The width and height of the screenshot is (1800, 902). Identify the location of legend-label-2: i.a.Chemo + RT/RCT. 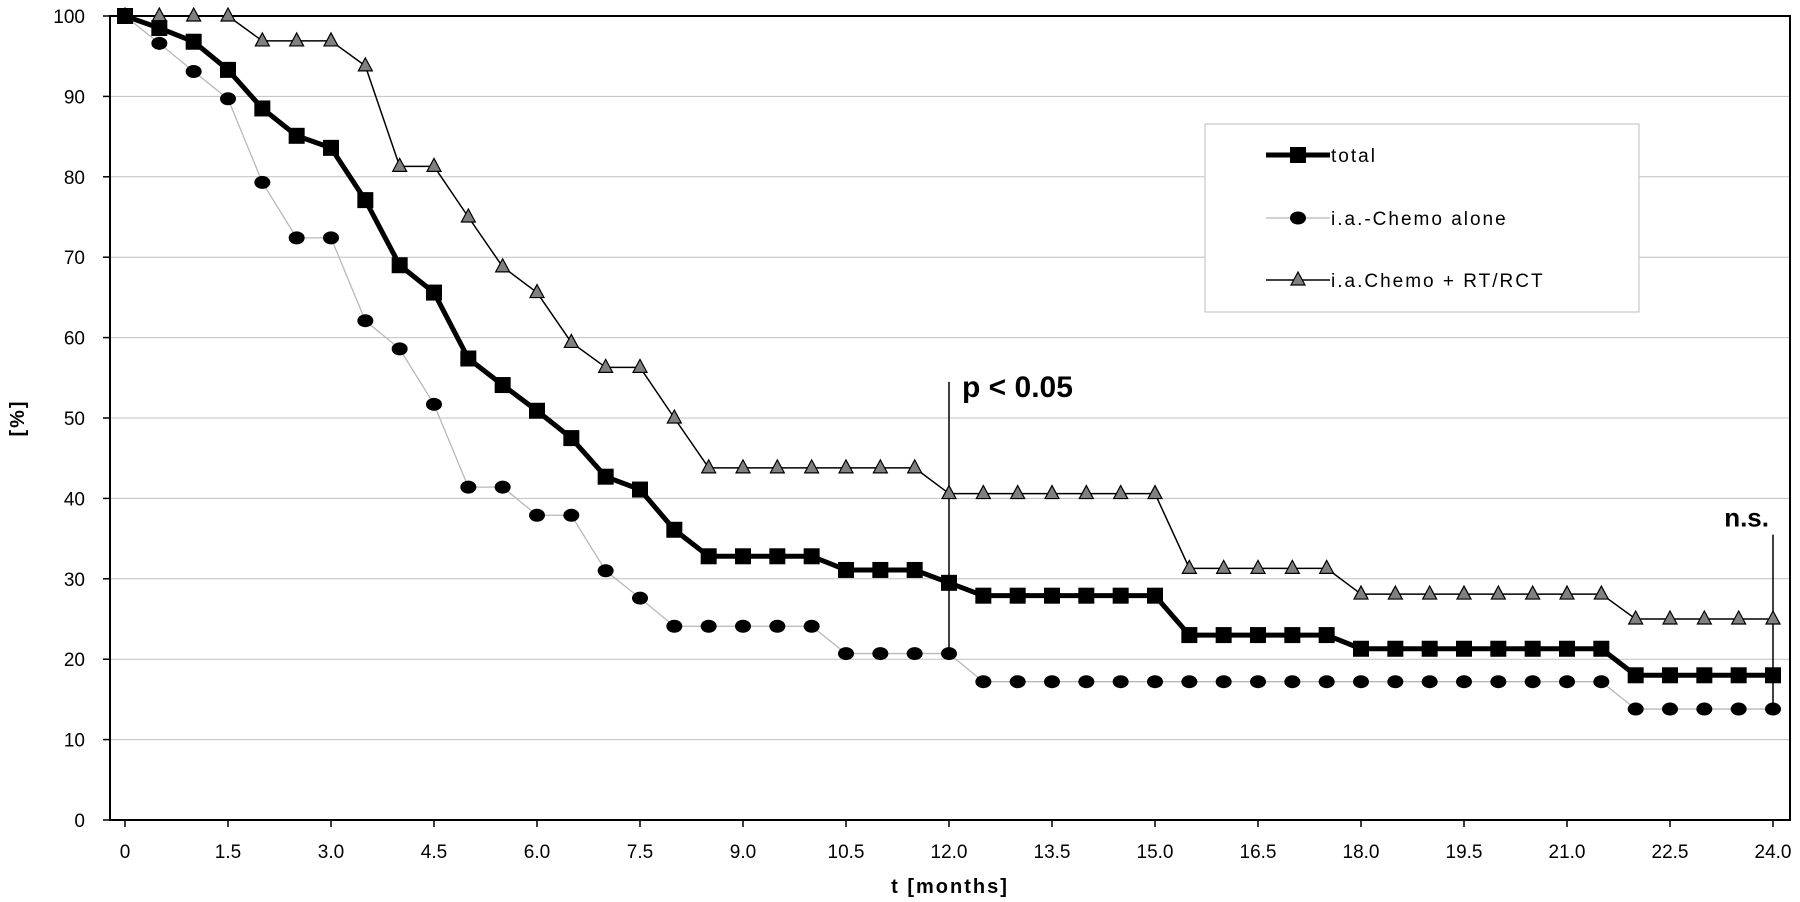
(1438, 281).